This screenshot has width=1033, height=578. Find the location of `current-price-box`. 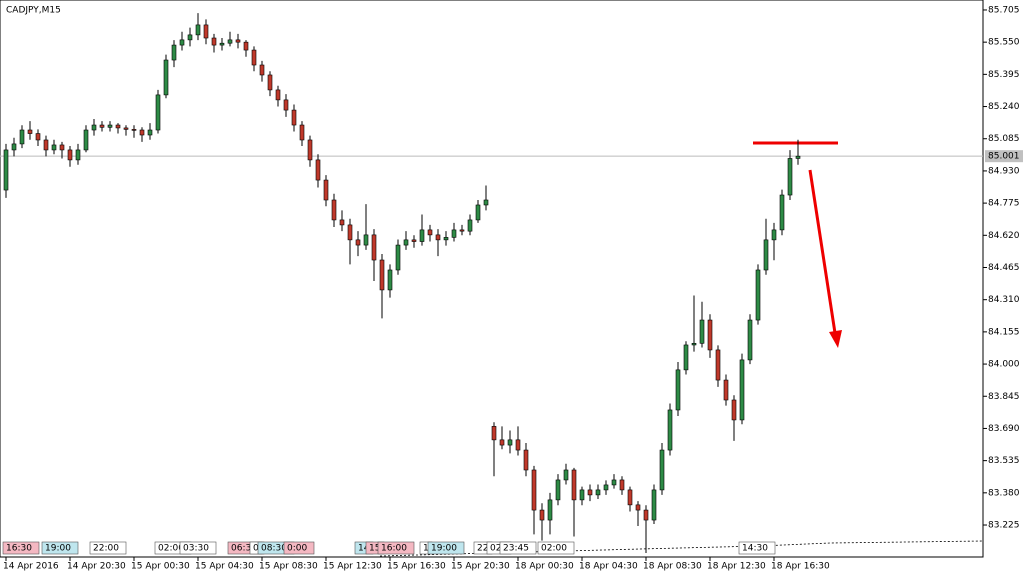

current-price-box is located at coordinates (1004, 156).